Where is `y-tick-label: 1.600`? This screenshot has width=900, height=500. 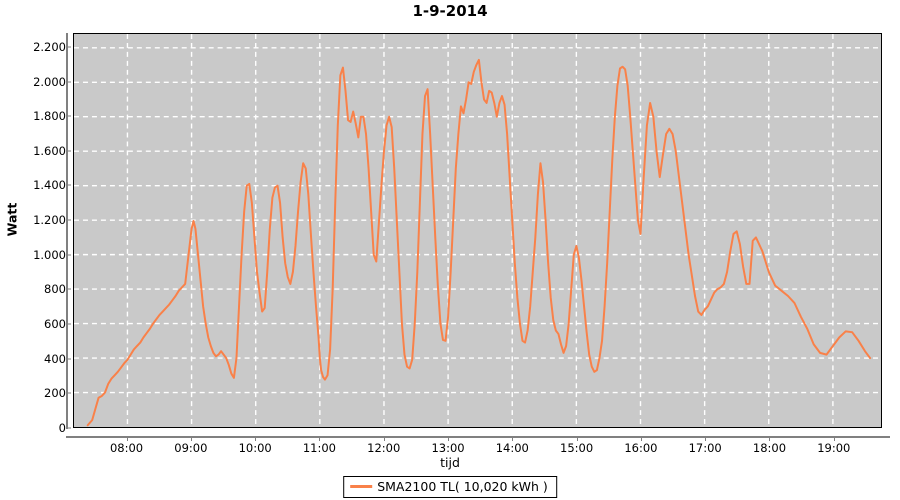
y-tick-label: 1.600 is located at coordinates (49, 150).